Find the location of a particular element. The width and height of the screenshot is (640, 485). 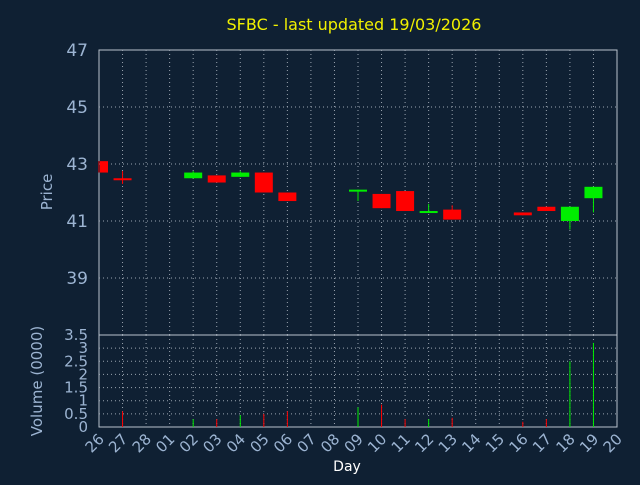

volume-y-ticks: 3.532.521.510.50 is located at coordinates (76, 381).